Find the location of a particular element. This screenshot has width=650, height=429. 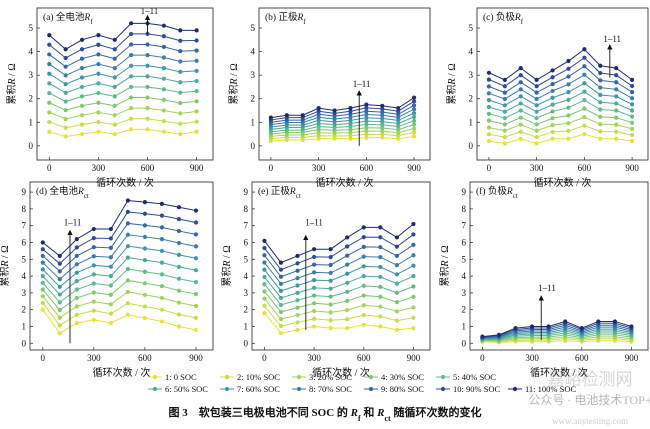

title-text: (a) 全电池 is located at coordinates (64, 17).